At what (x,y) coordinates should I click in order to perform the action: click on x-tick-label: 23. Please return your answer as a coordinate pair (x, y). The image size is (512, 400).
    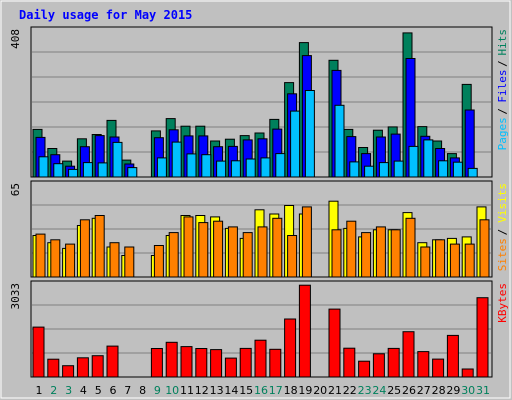
    Looking at the image, I should click on (365, 390).